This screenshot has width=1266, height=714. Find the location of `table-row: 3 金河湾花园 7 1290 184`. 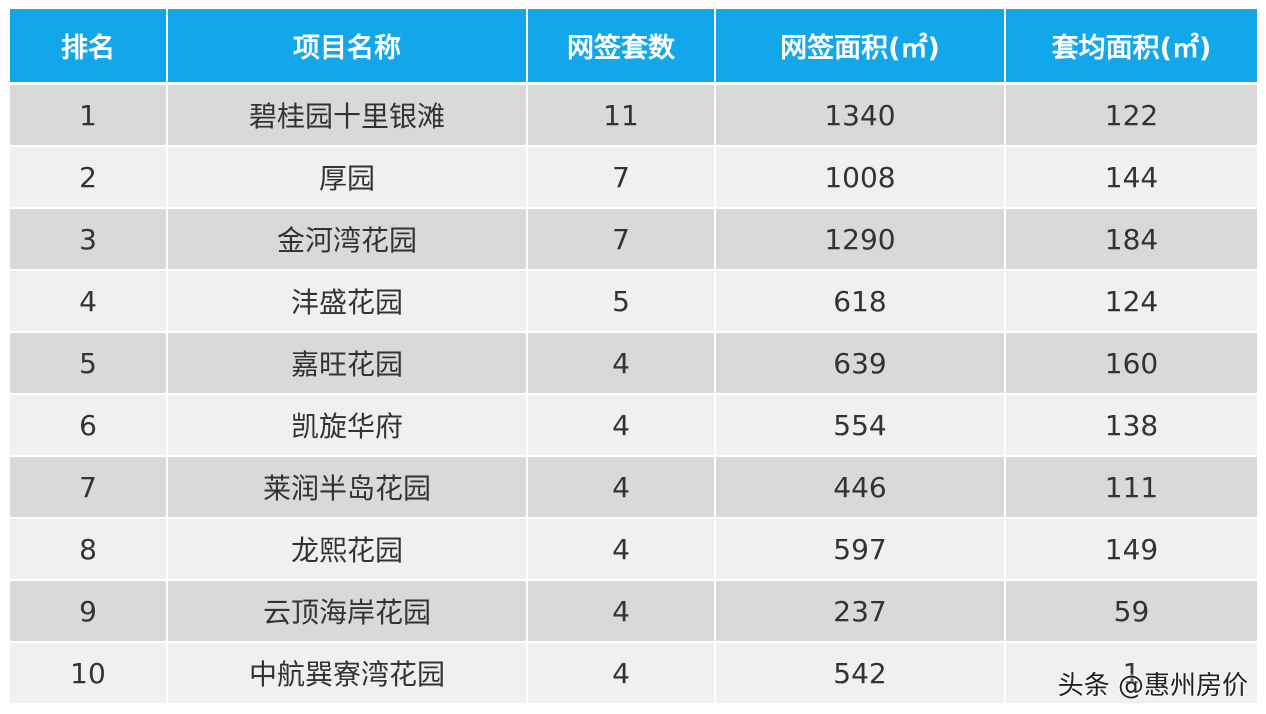

table-row: 3 金河湾花园 7 1290 184 is located at coordinates (633, 240).